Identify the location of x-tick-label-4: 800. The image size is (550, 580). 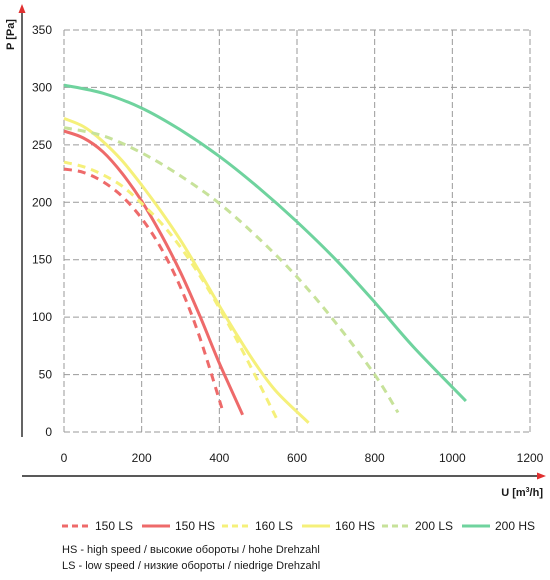
(375, 458).